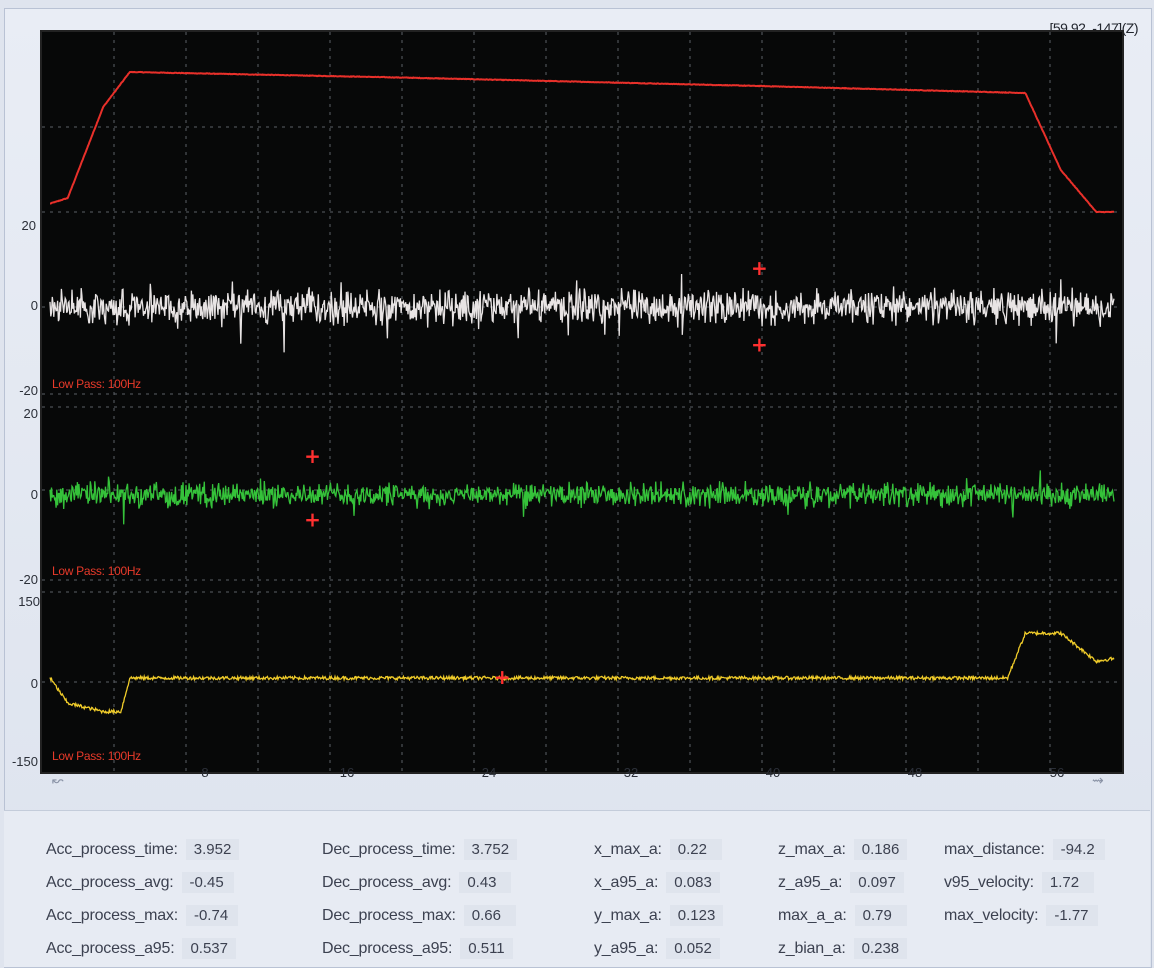 The image size is (1154, 968). What do you see at coordinates (658, 948) in the screenshot?
I see `stat-row: y_a95_a: 0.052` at bounding box center [658, 948].